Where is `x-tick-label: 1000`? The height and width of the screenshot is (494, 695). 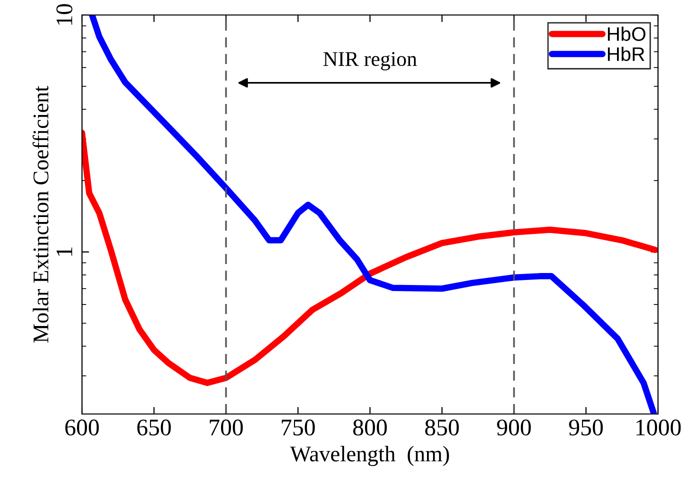
x-tick-label: 1000 is located at coordinates (658, 428).